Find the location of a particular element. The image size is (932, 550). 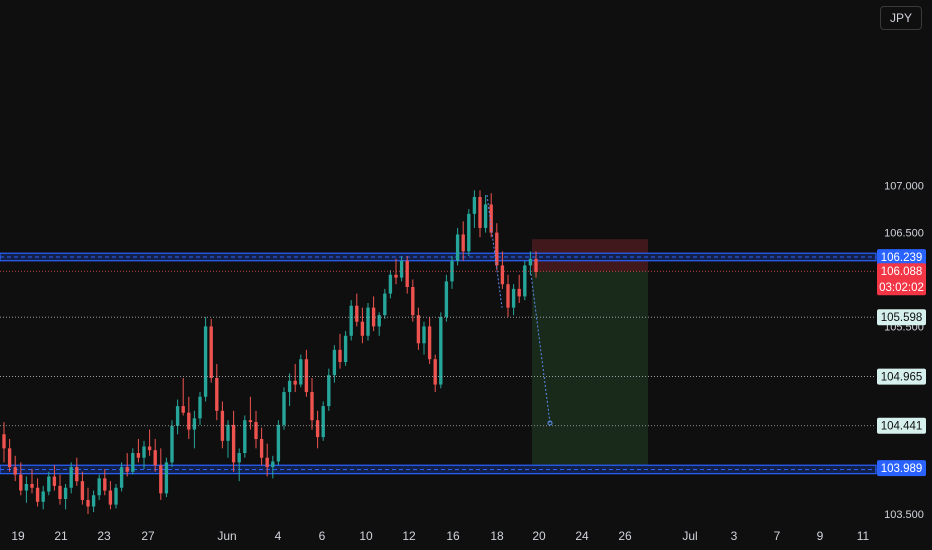

take-profit-zone is located at coordinates (590, 369).